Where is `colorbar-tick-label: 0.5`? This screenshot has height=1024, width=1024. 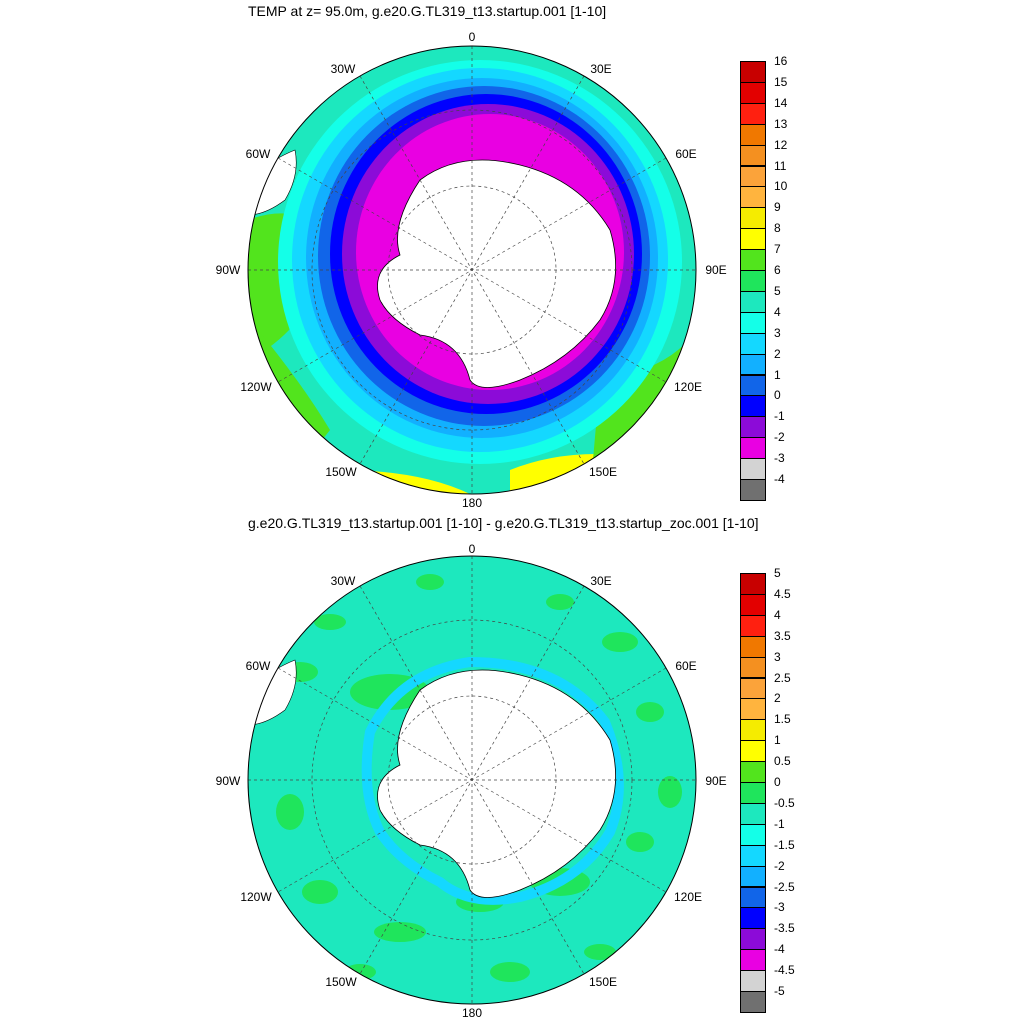 colorbar-tick-label: 0.5 is located at coordinates (782, 761).